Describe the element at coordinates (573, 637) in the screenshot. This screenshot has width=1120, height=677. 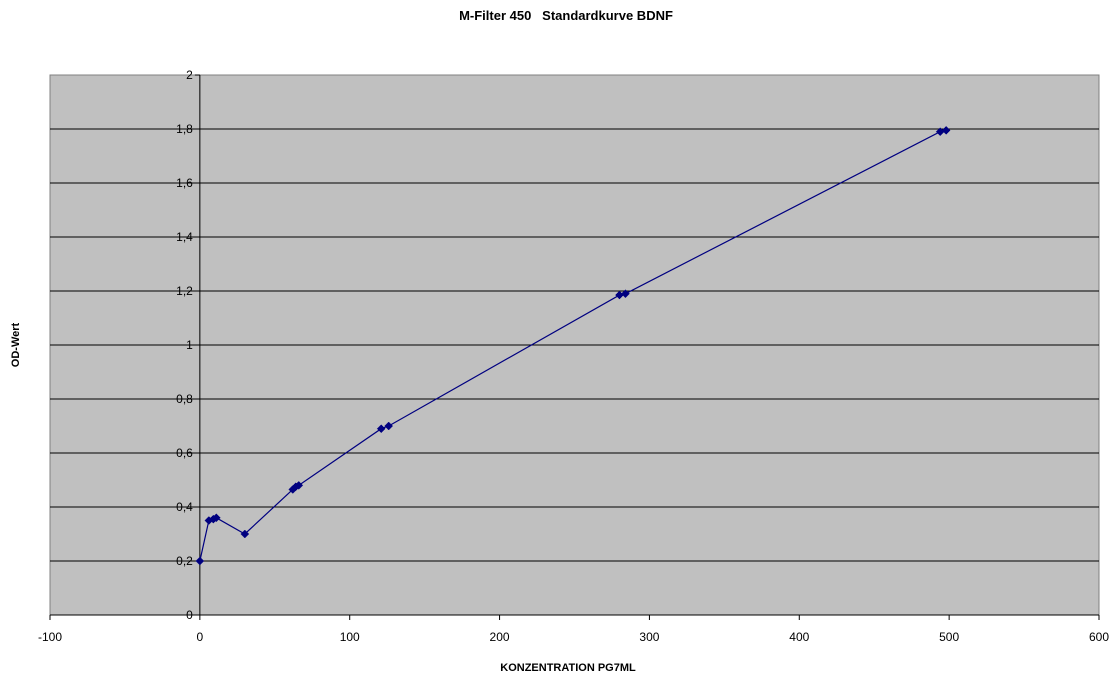
I see `x-tick-labels: -100 0 100 200 300 400 500 600` at that location.